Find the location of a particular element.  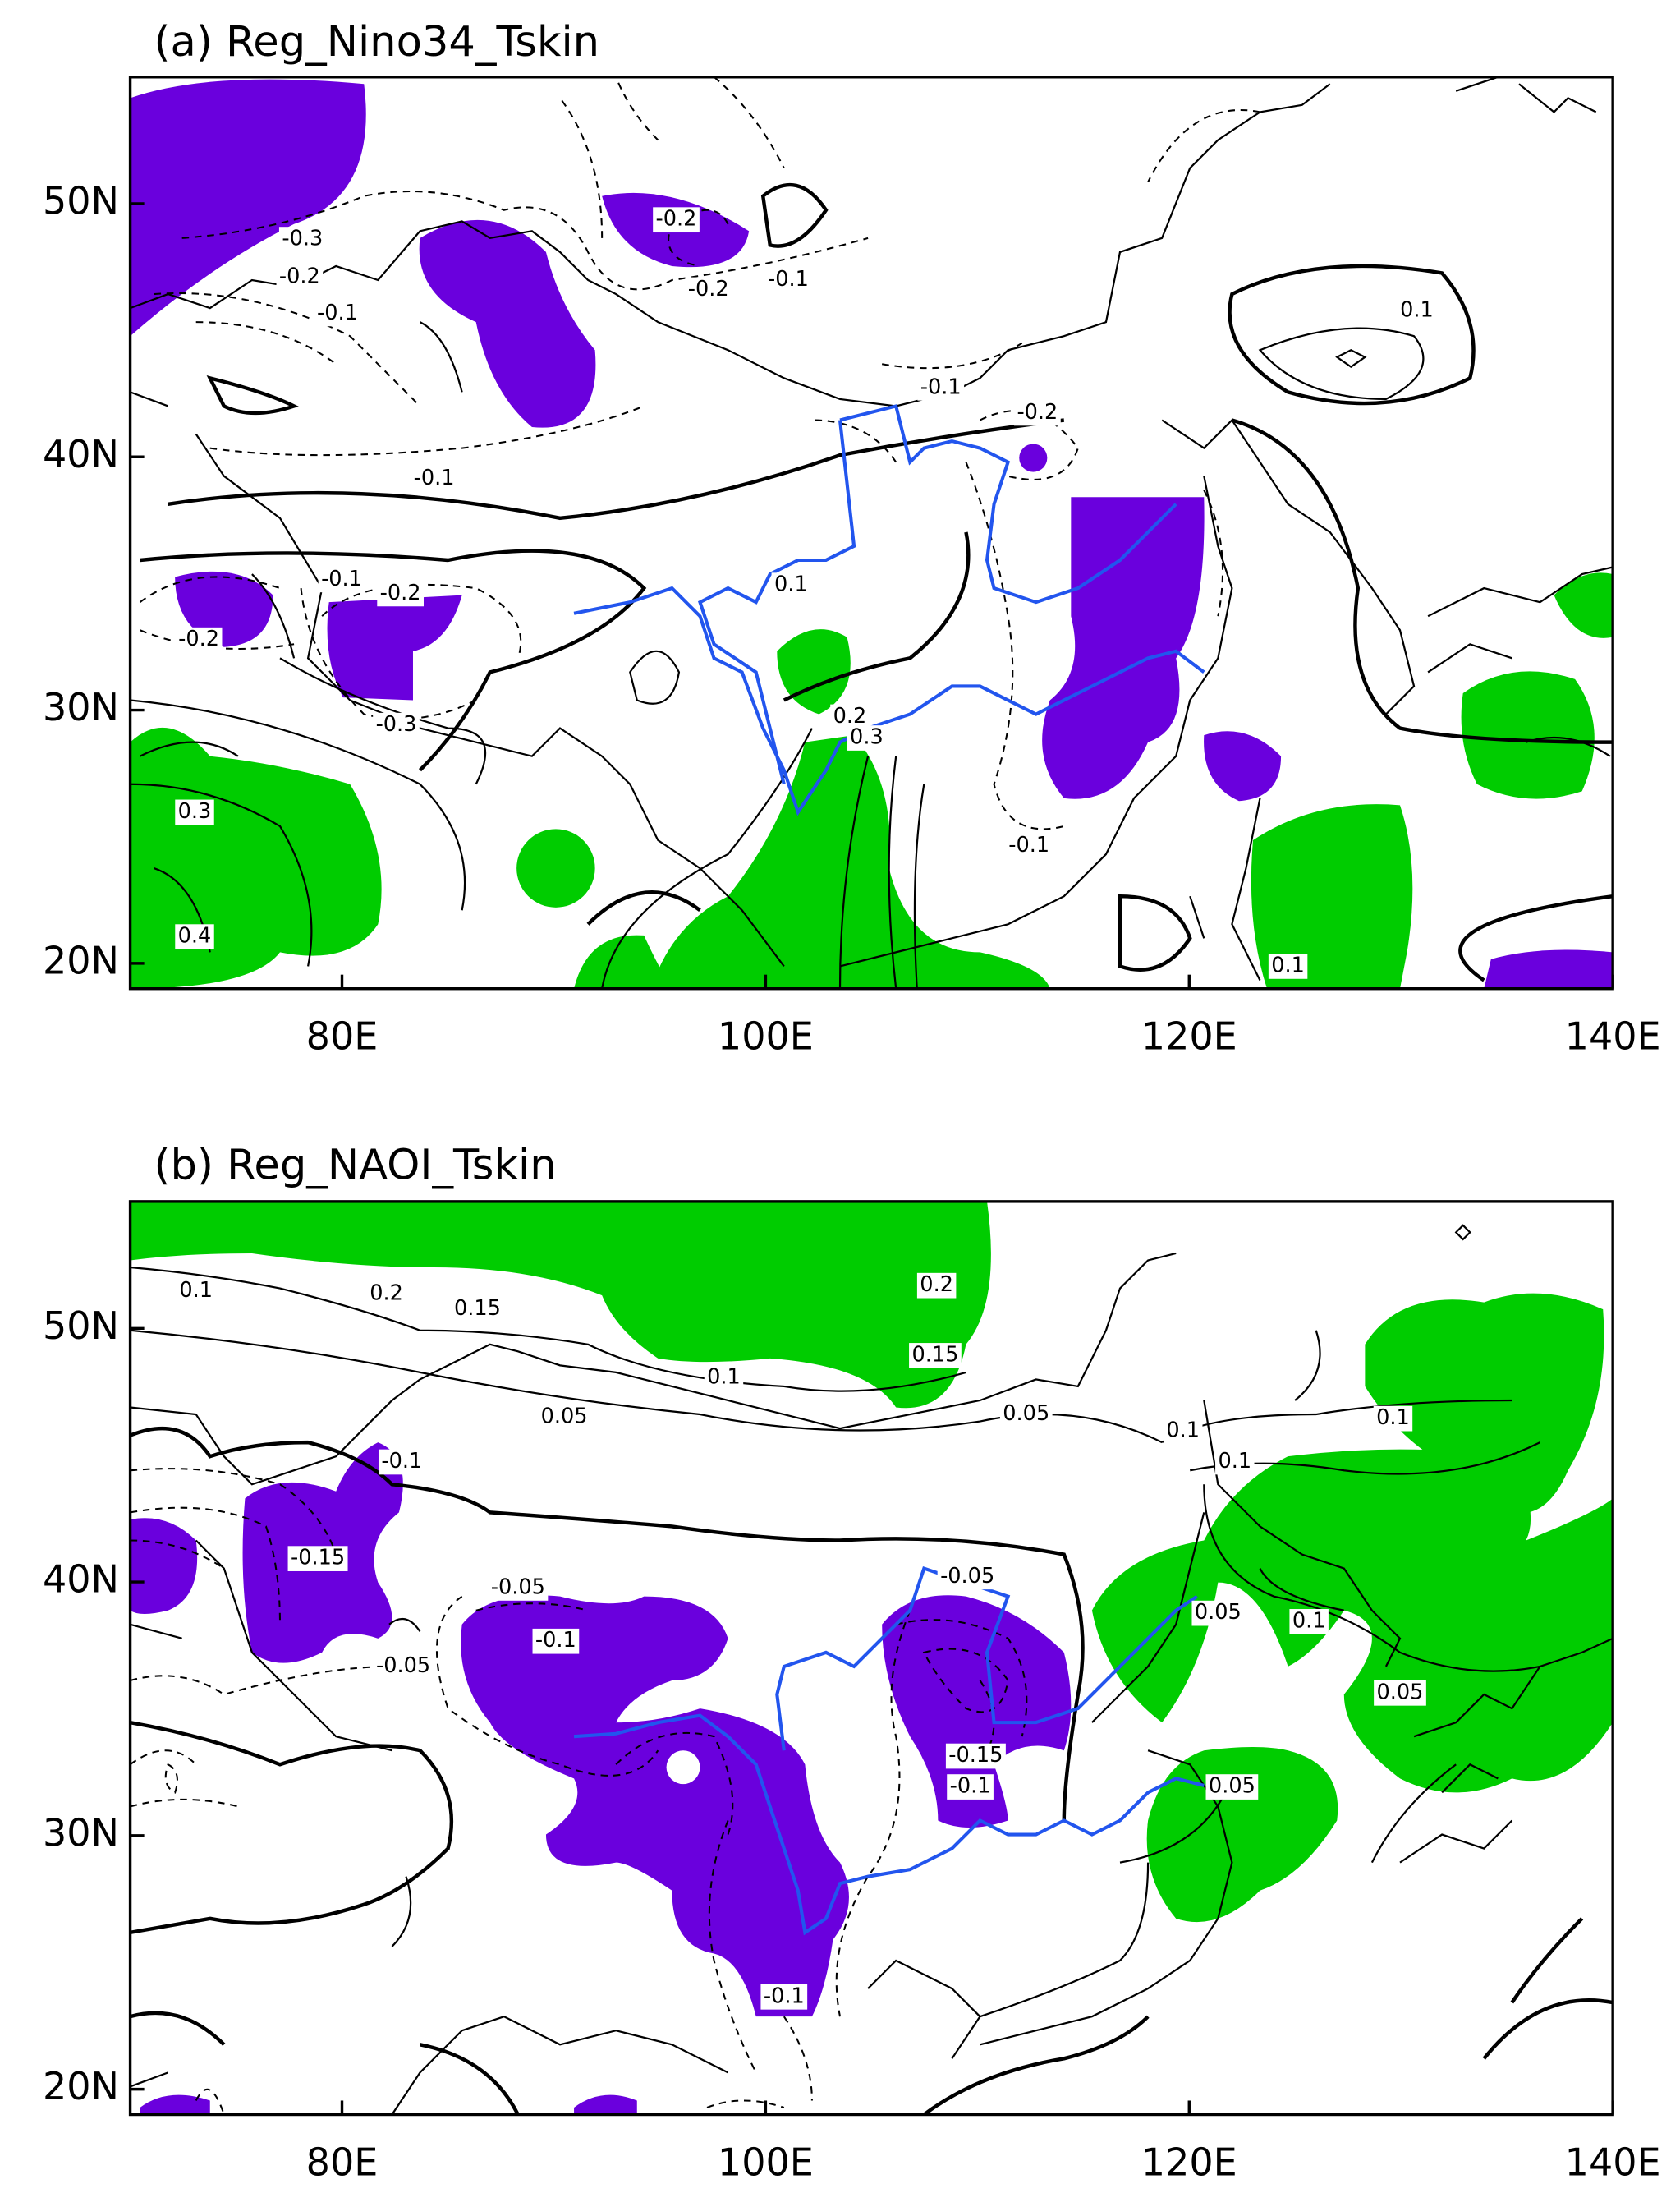

contour-label-text: 0.4 is located at coordinates (195, 936).